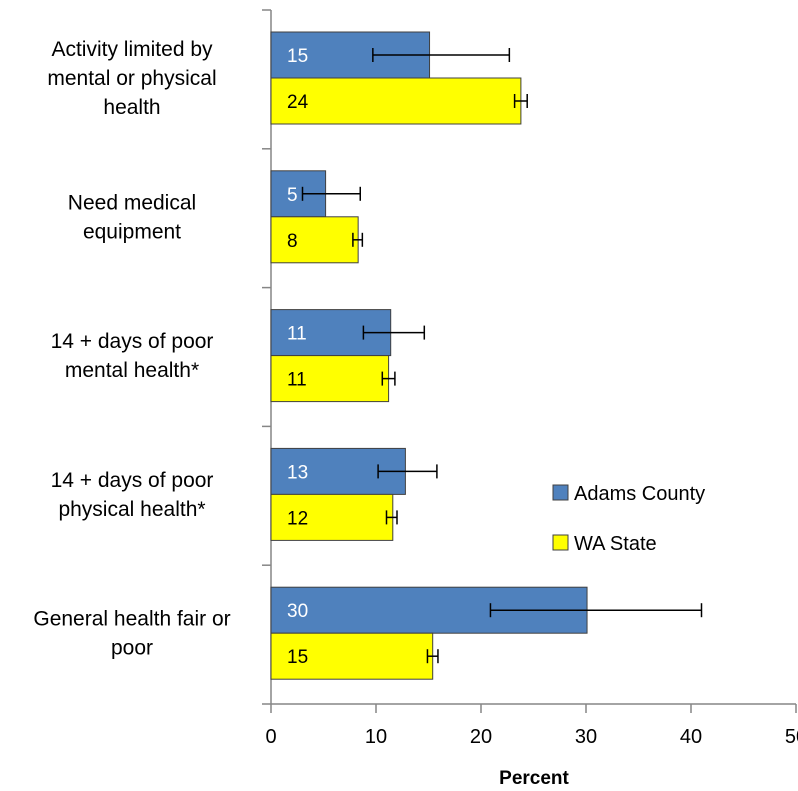  Describe the element at coordinates (132, 202) in the screenshot. I see `category-label-line: Need medical` at that location.